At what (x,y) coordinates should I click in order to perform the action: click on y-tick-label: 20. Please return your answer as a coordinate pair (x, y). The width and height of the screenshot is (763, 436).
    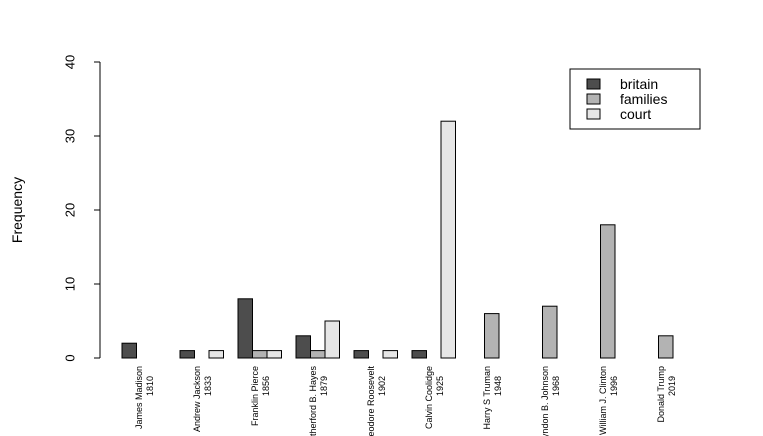
    Looking at the image, I should click on (70, 210).